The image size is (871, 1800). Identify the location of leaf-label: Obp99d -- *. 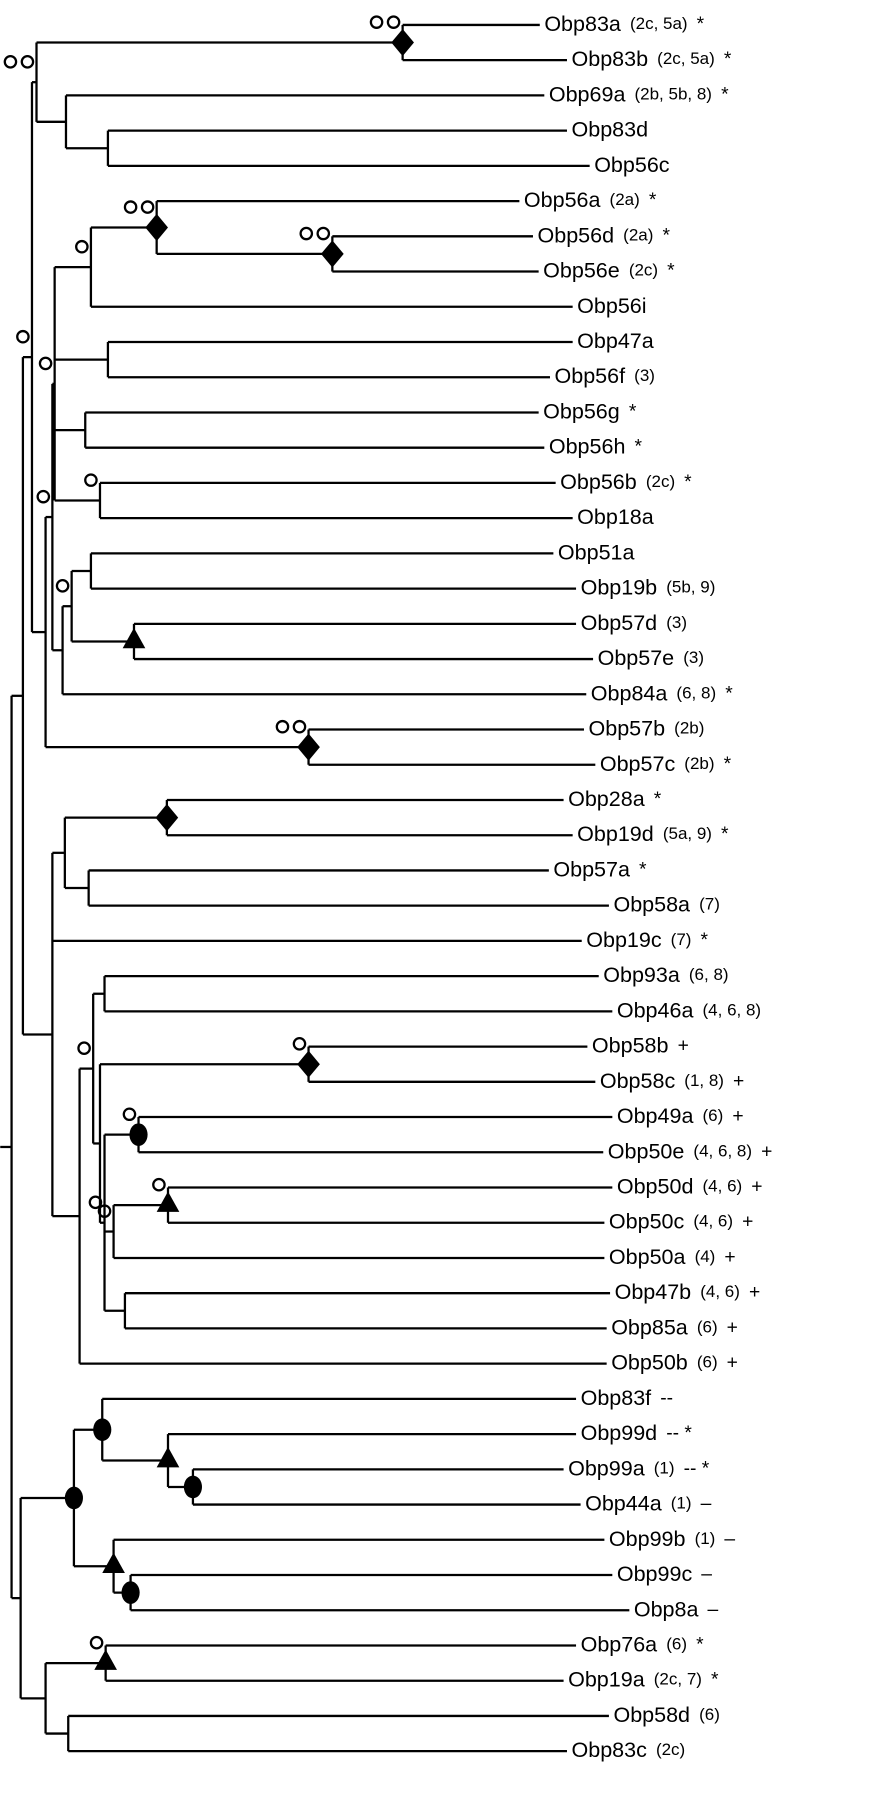
(637, 1433).